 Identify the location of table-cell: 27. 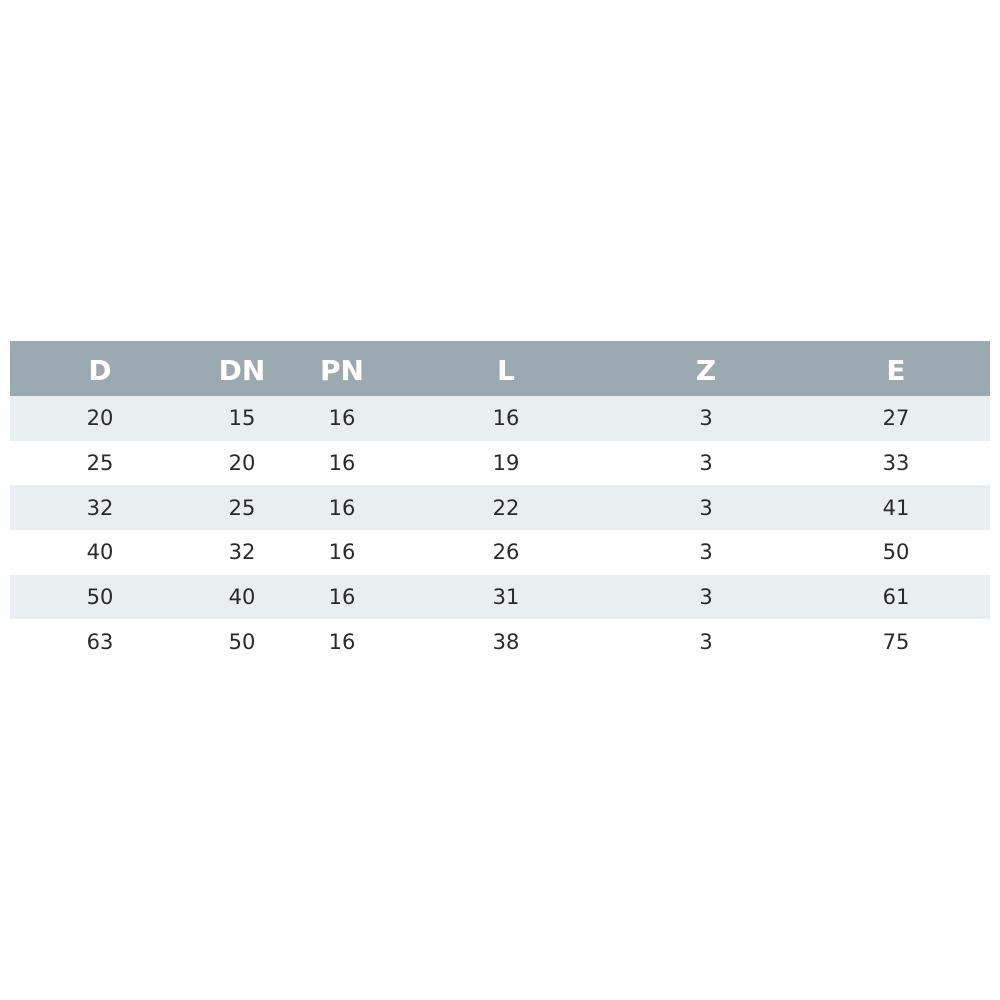
(896, 418).